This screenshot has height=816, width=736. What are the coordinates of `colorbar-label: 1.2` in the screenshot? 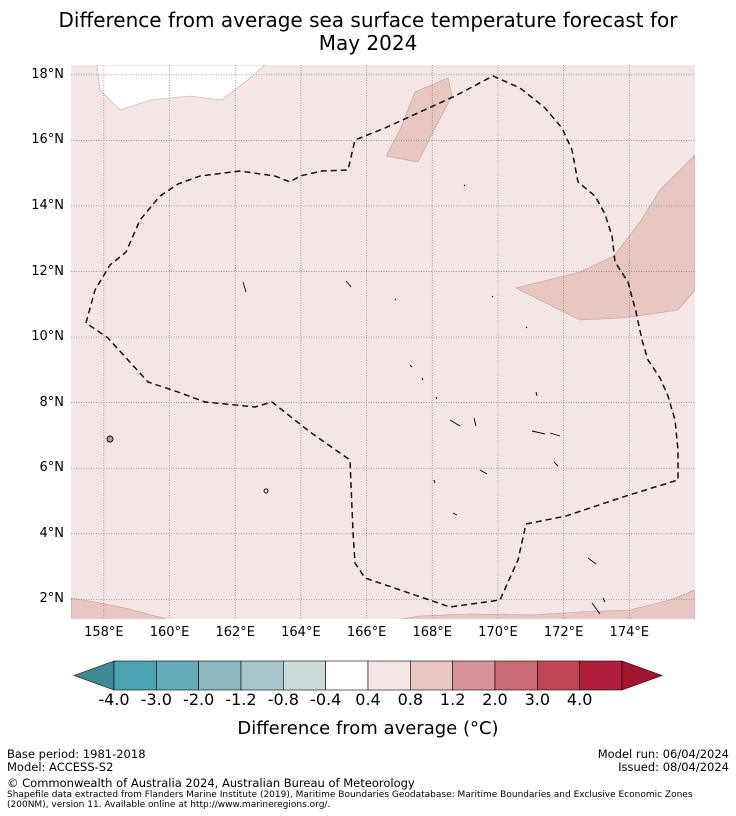 It's located at (452, 699).